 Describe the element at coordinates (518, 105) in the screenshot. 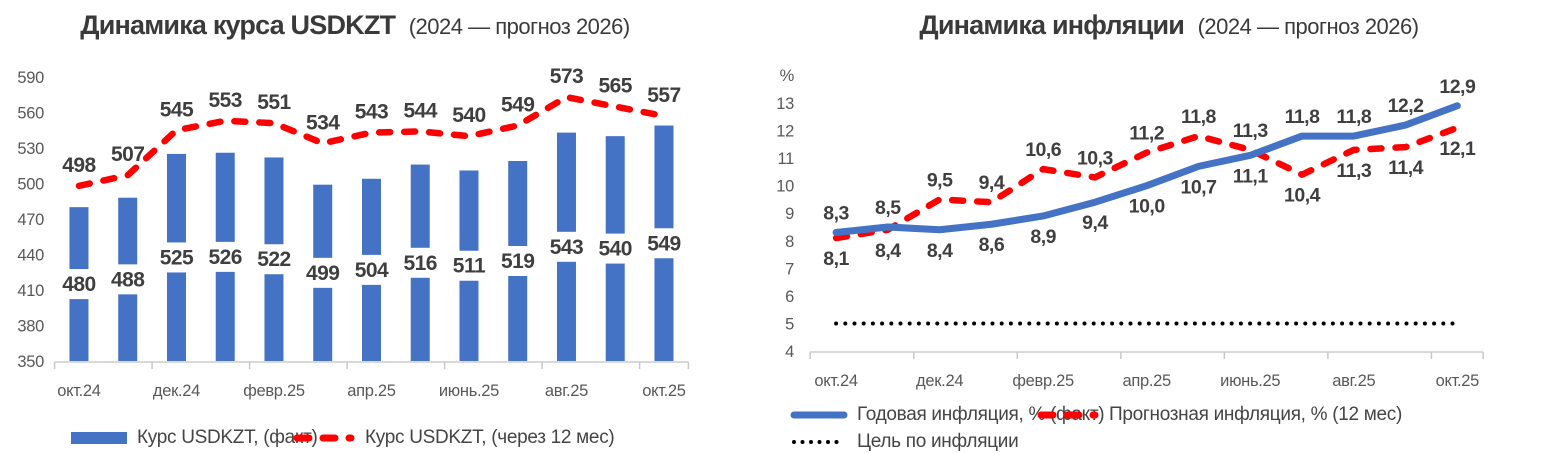

I see `forecast-value-label: 549` at that location.